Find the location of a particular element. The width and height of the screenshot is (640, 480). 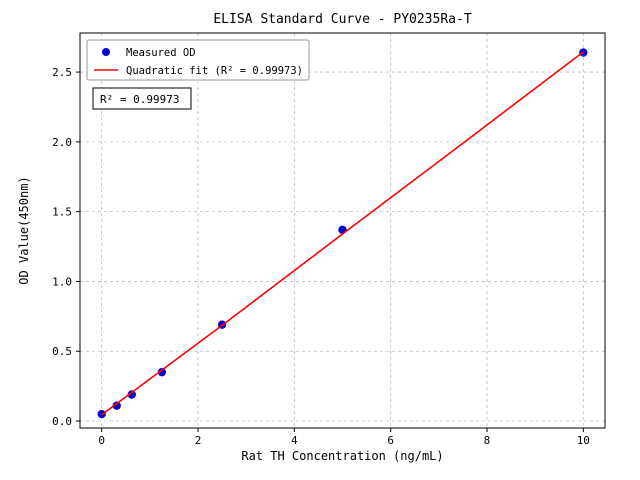

x-tick-label: 8 is located at coordinates (487, 440).